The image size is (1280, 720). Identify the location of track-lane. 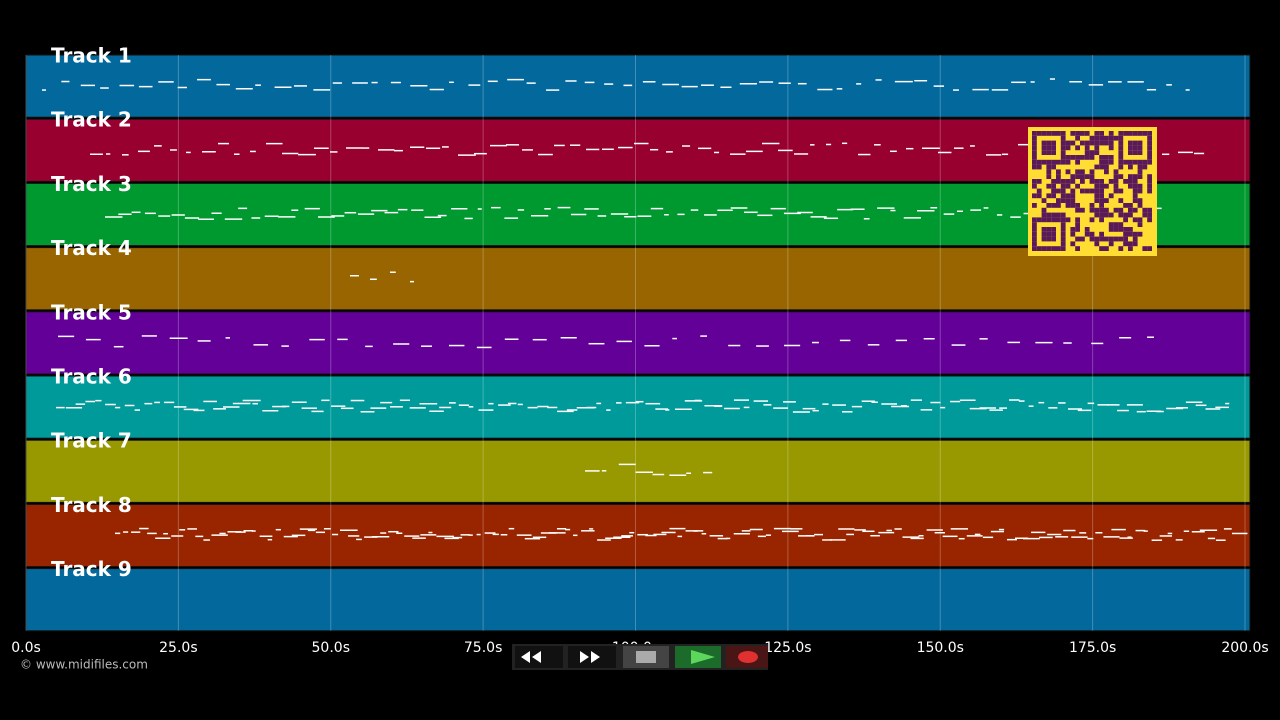
(638, 600).